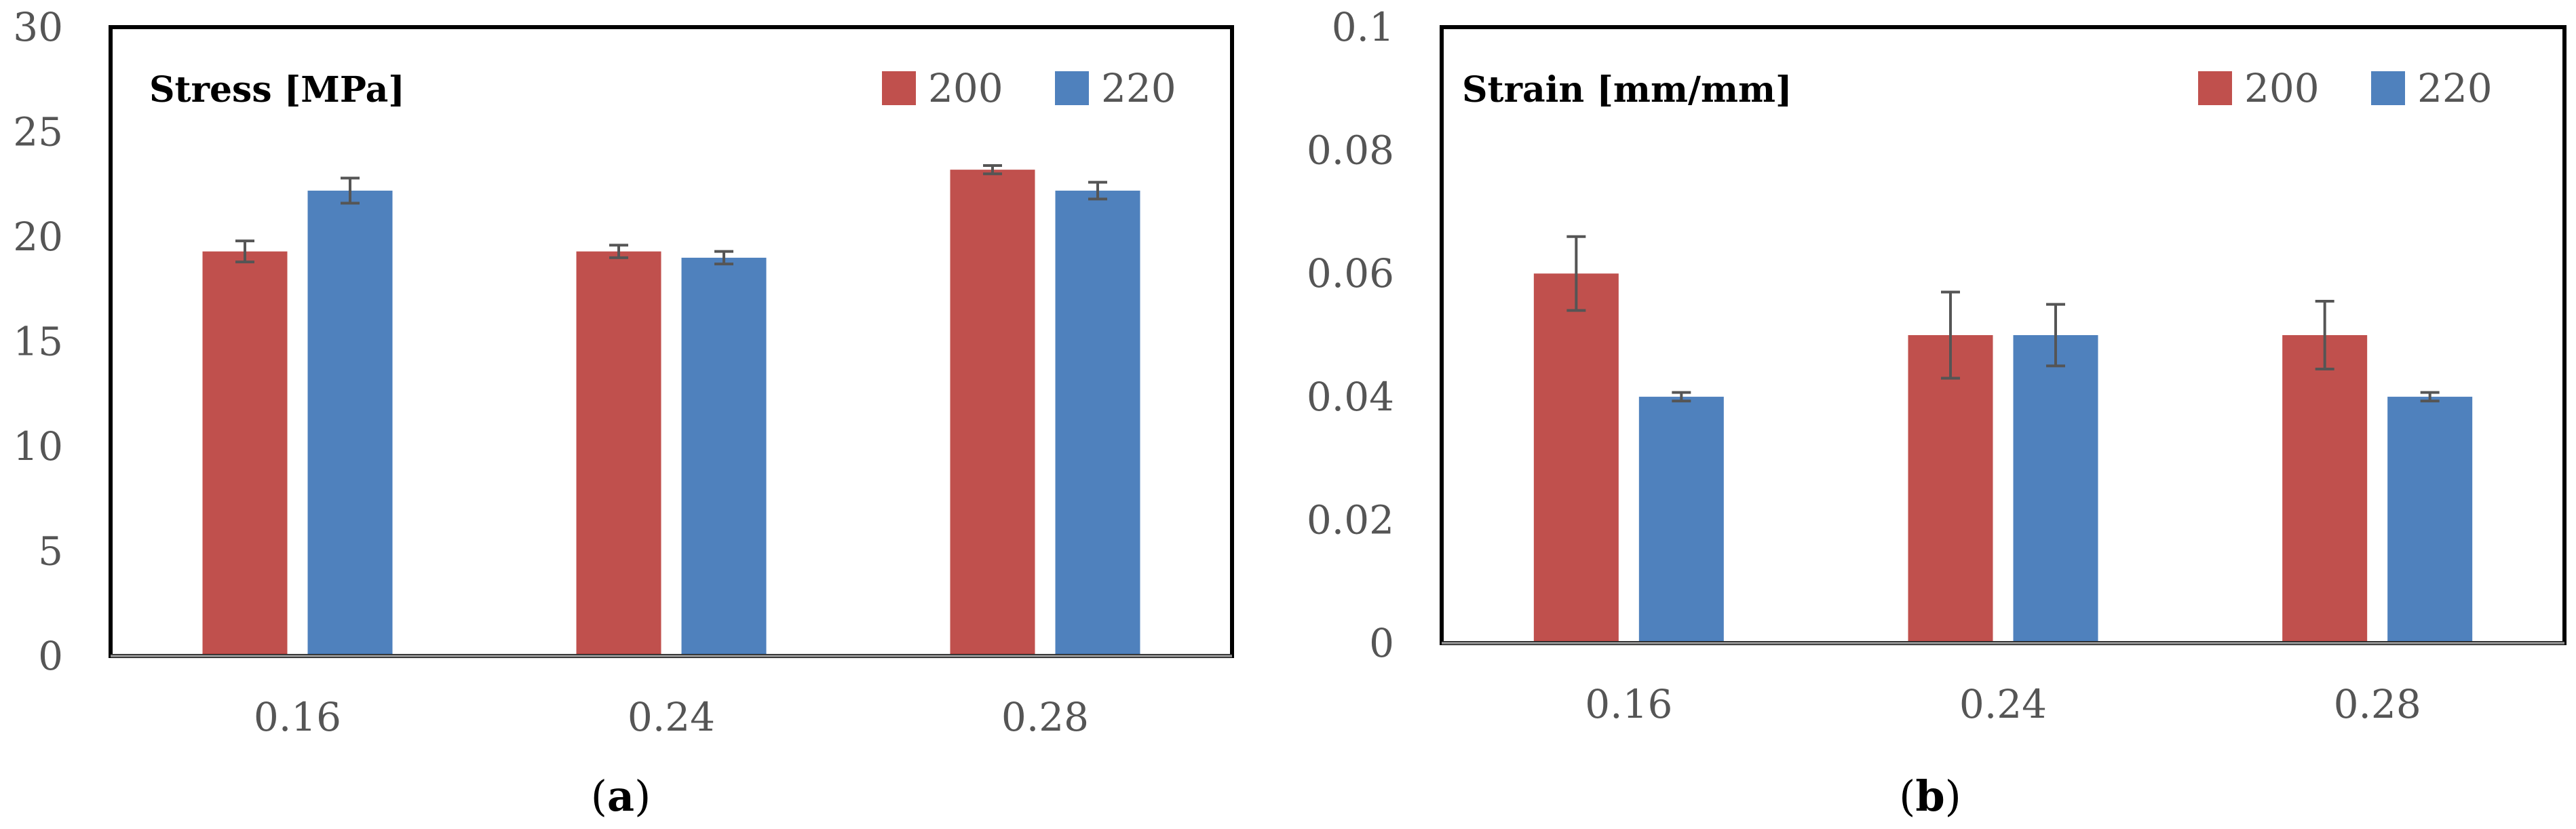 The image size is (2576, 829). Describe the element at coordinates (38, 237) in the screenshot. I see `y-tick-label: 20` at that location.